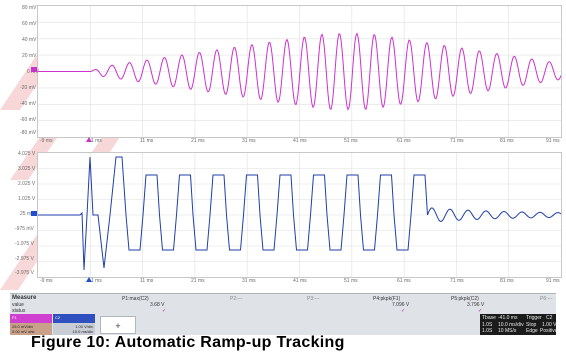 This screenshot has height=352, width=566. What do you see at coordinates (29, 56) in the screenshot?
I see `top-y-tick: 20 mV` at bounding box center [29, 56].